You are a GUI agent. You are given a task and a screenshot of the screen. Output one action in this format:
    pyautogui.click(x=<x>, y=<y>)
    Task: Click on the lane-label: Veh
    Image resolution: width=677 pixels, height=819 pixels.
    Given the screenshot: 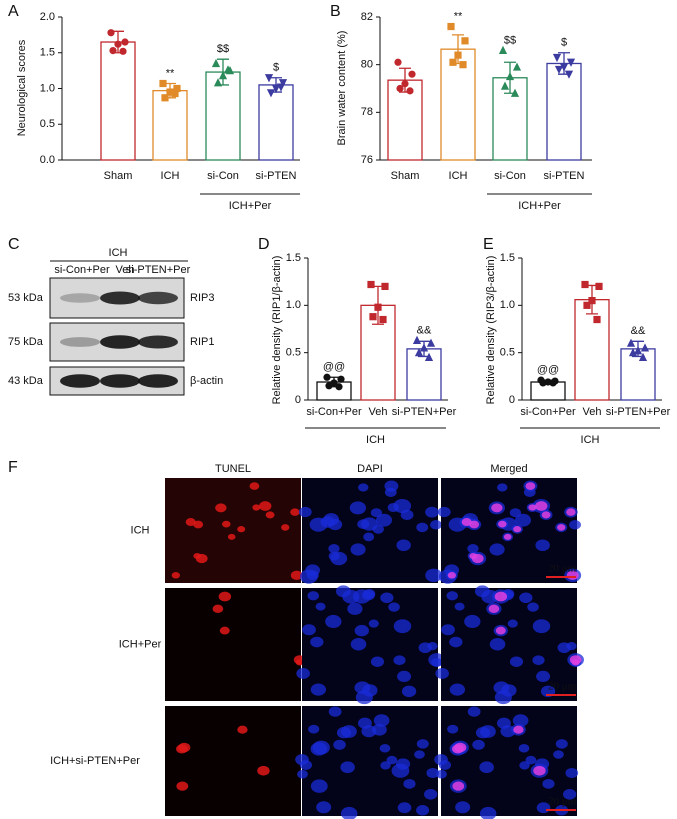 What is the action you would take?
    pyautogui.click(x=125, y=270)
    